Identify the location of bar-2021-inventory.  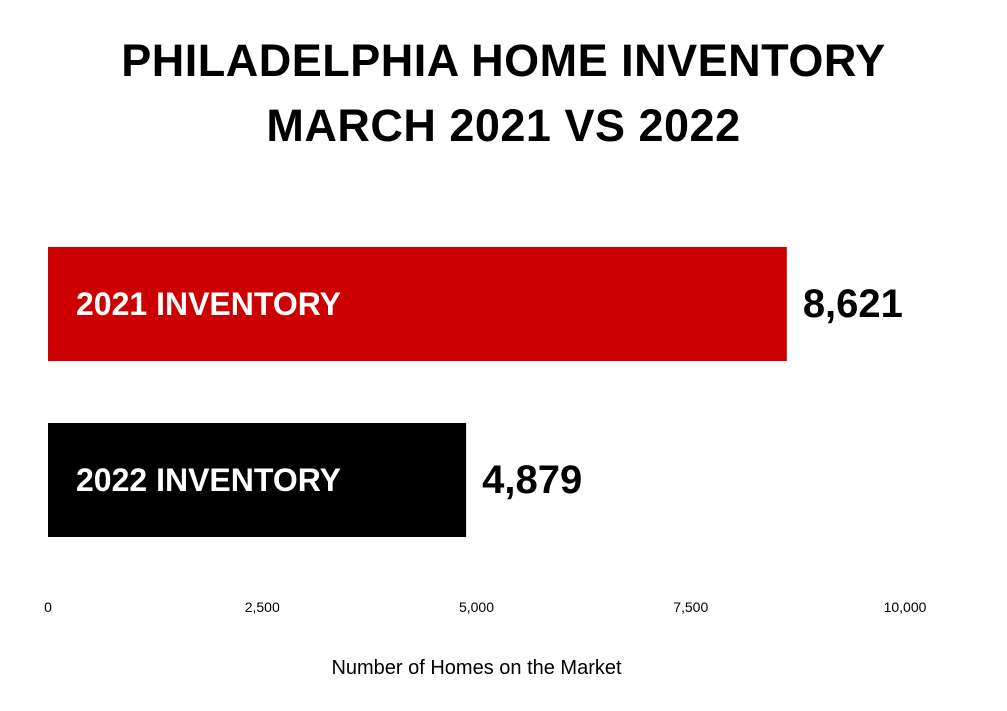
(417, 304).